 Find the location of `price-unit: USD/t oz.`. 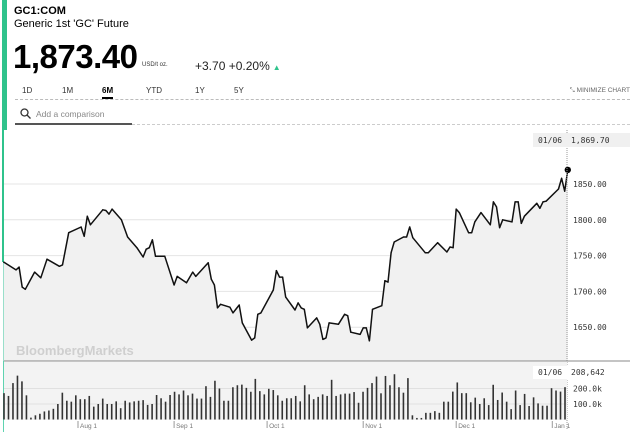

price-unit: USD/t oz. is located at coordinates (155, 65).